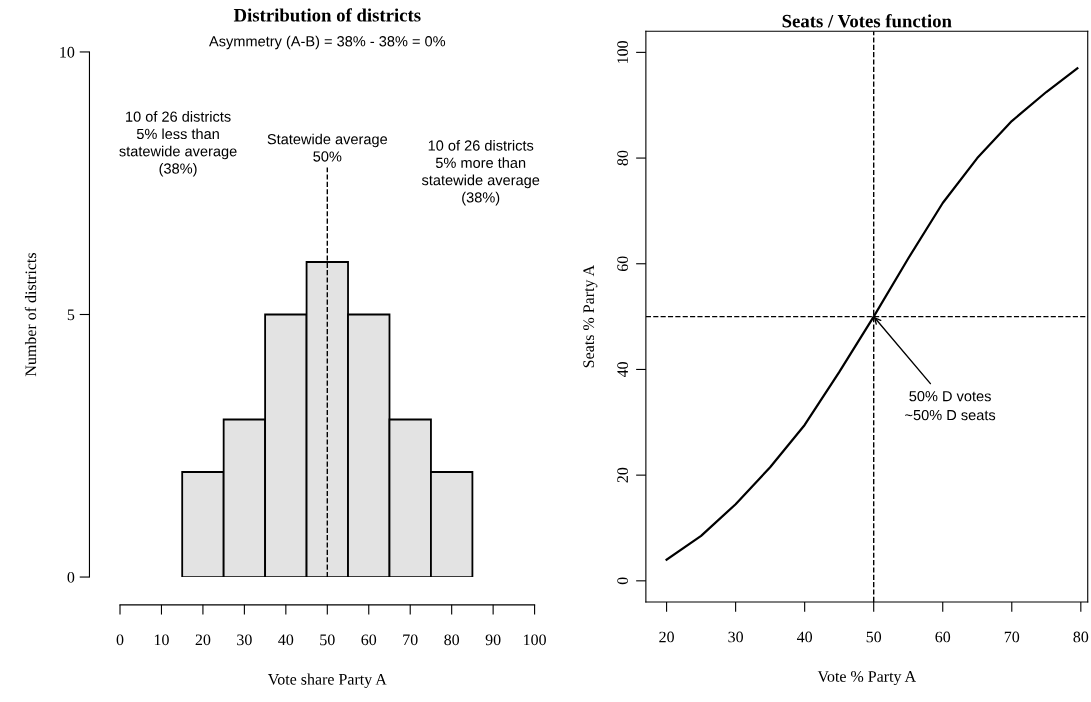  What do you see at coordinates (161, 640) in the screenshot?
I see `x-tick-label: 10` at bounding box center [161, 640].